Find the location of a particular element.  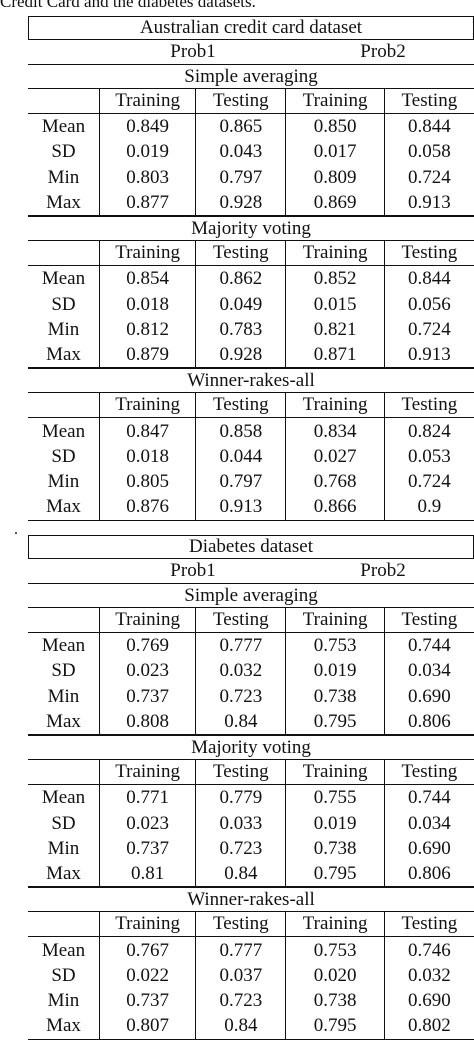

table-cell: 0.017 is located at coordinates (335, 152).